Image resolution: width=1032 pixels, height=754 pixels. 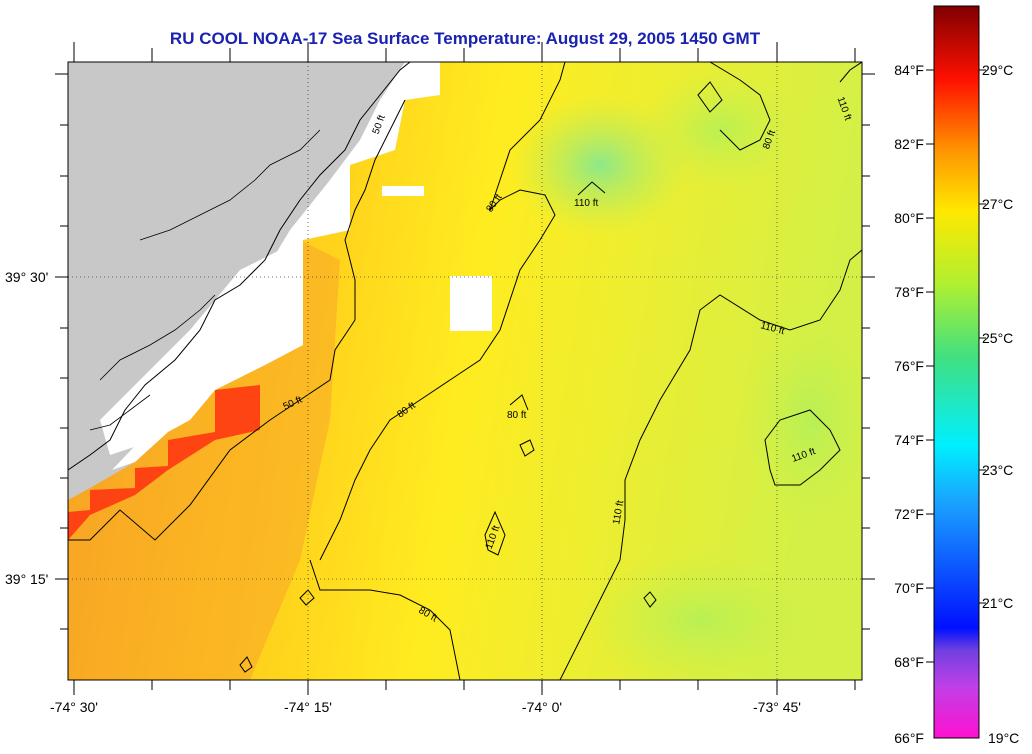 What do you see at coordinates (26, 428) in the screenshot?
I see `y-axis-labels: 39° 30' 39° 15'` at bounding box center [26, 428].